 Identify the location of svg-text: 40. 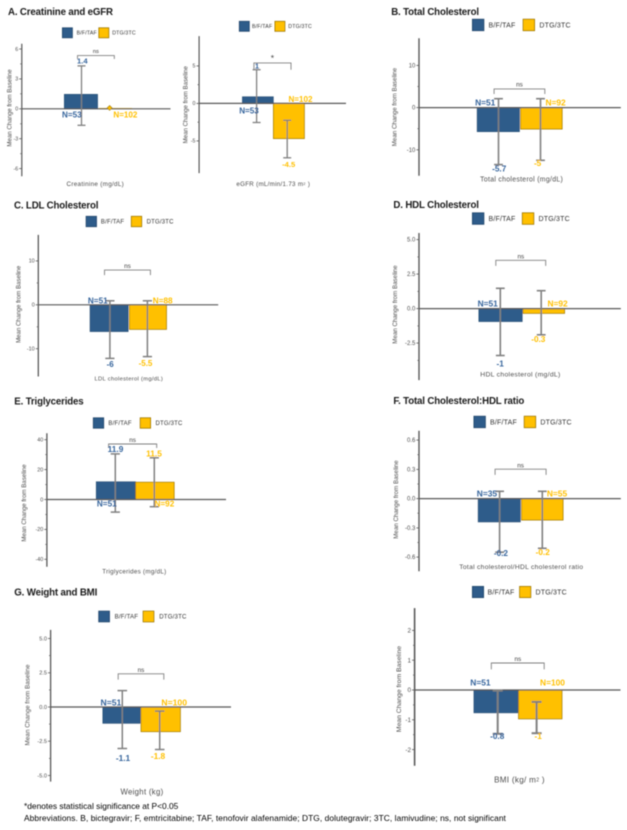
(40, 441).